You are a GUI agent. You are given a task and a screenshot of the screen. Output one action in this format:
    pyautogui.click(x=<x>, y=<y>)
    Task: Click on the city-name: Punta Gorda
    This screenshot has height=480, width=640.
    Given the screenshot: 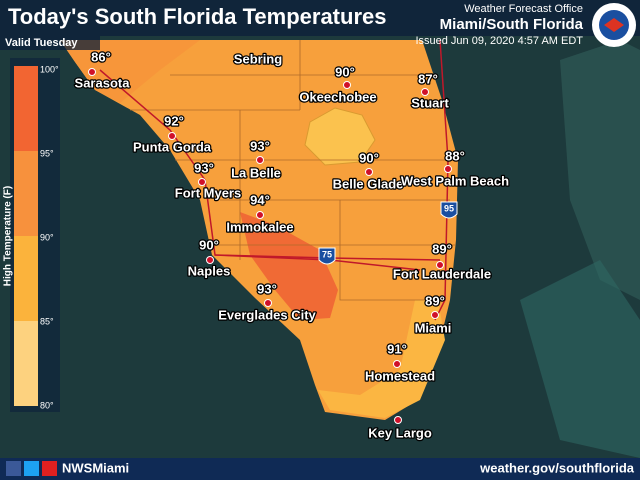 What is the action you would take?
    pyautogui.click(x=172, y=146)
    